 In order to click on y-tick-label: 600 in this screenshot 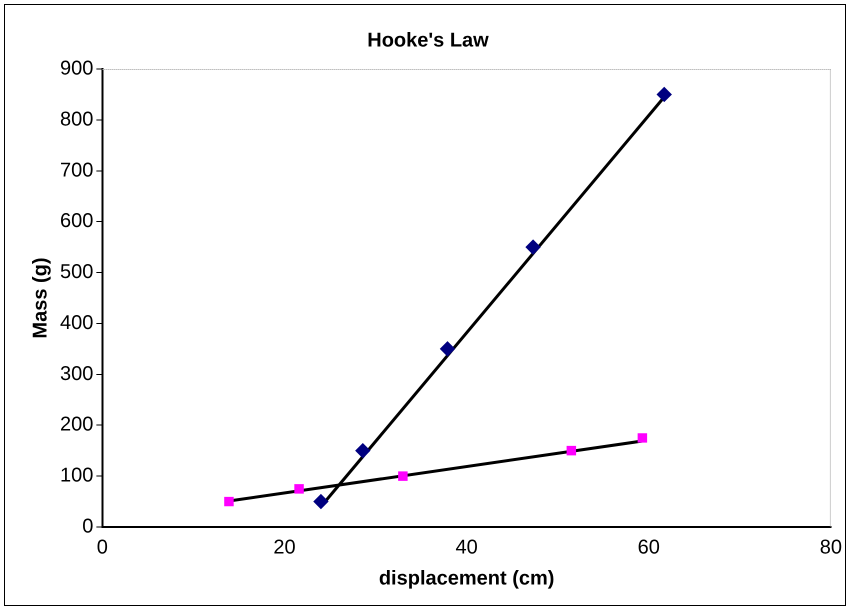, I will do `click(77, 221)`.